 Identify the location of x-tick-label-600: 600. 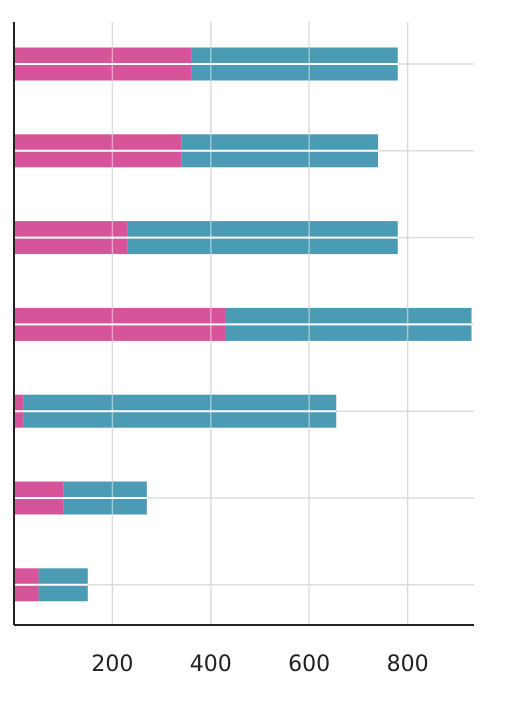
(309, 664).